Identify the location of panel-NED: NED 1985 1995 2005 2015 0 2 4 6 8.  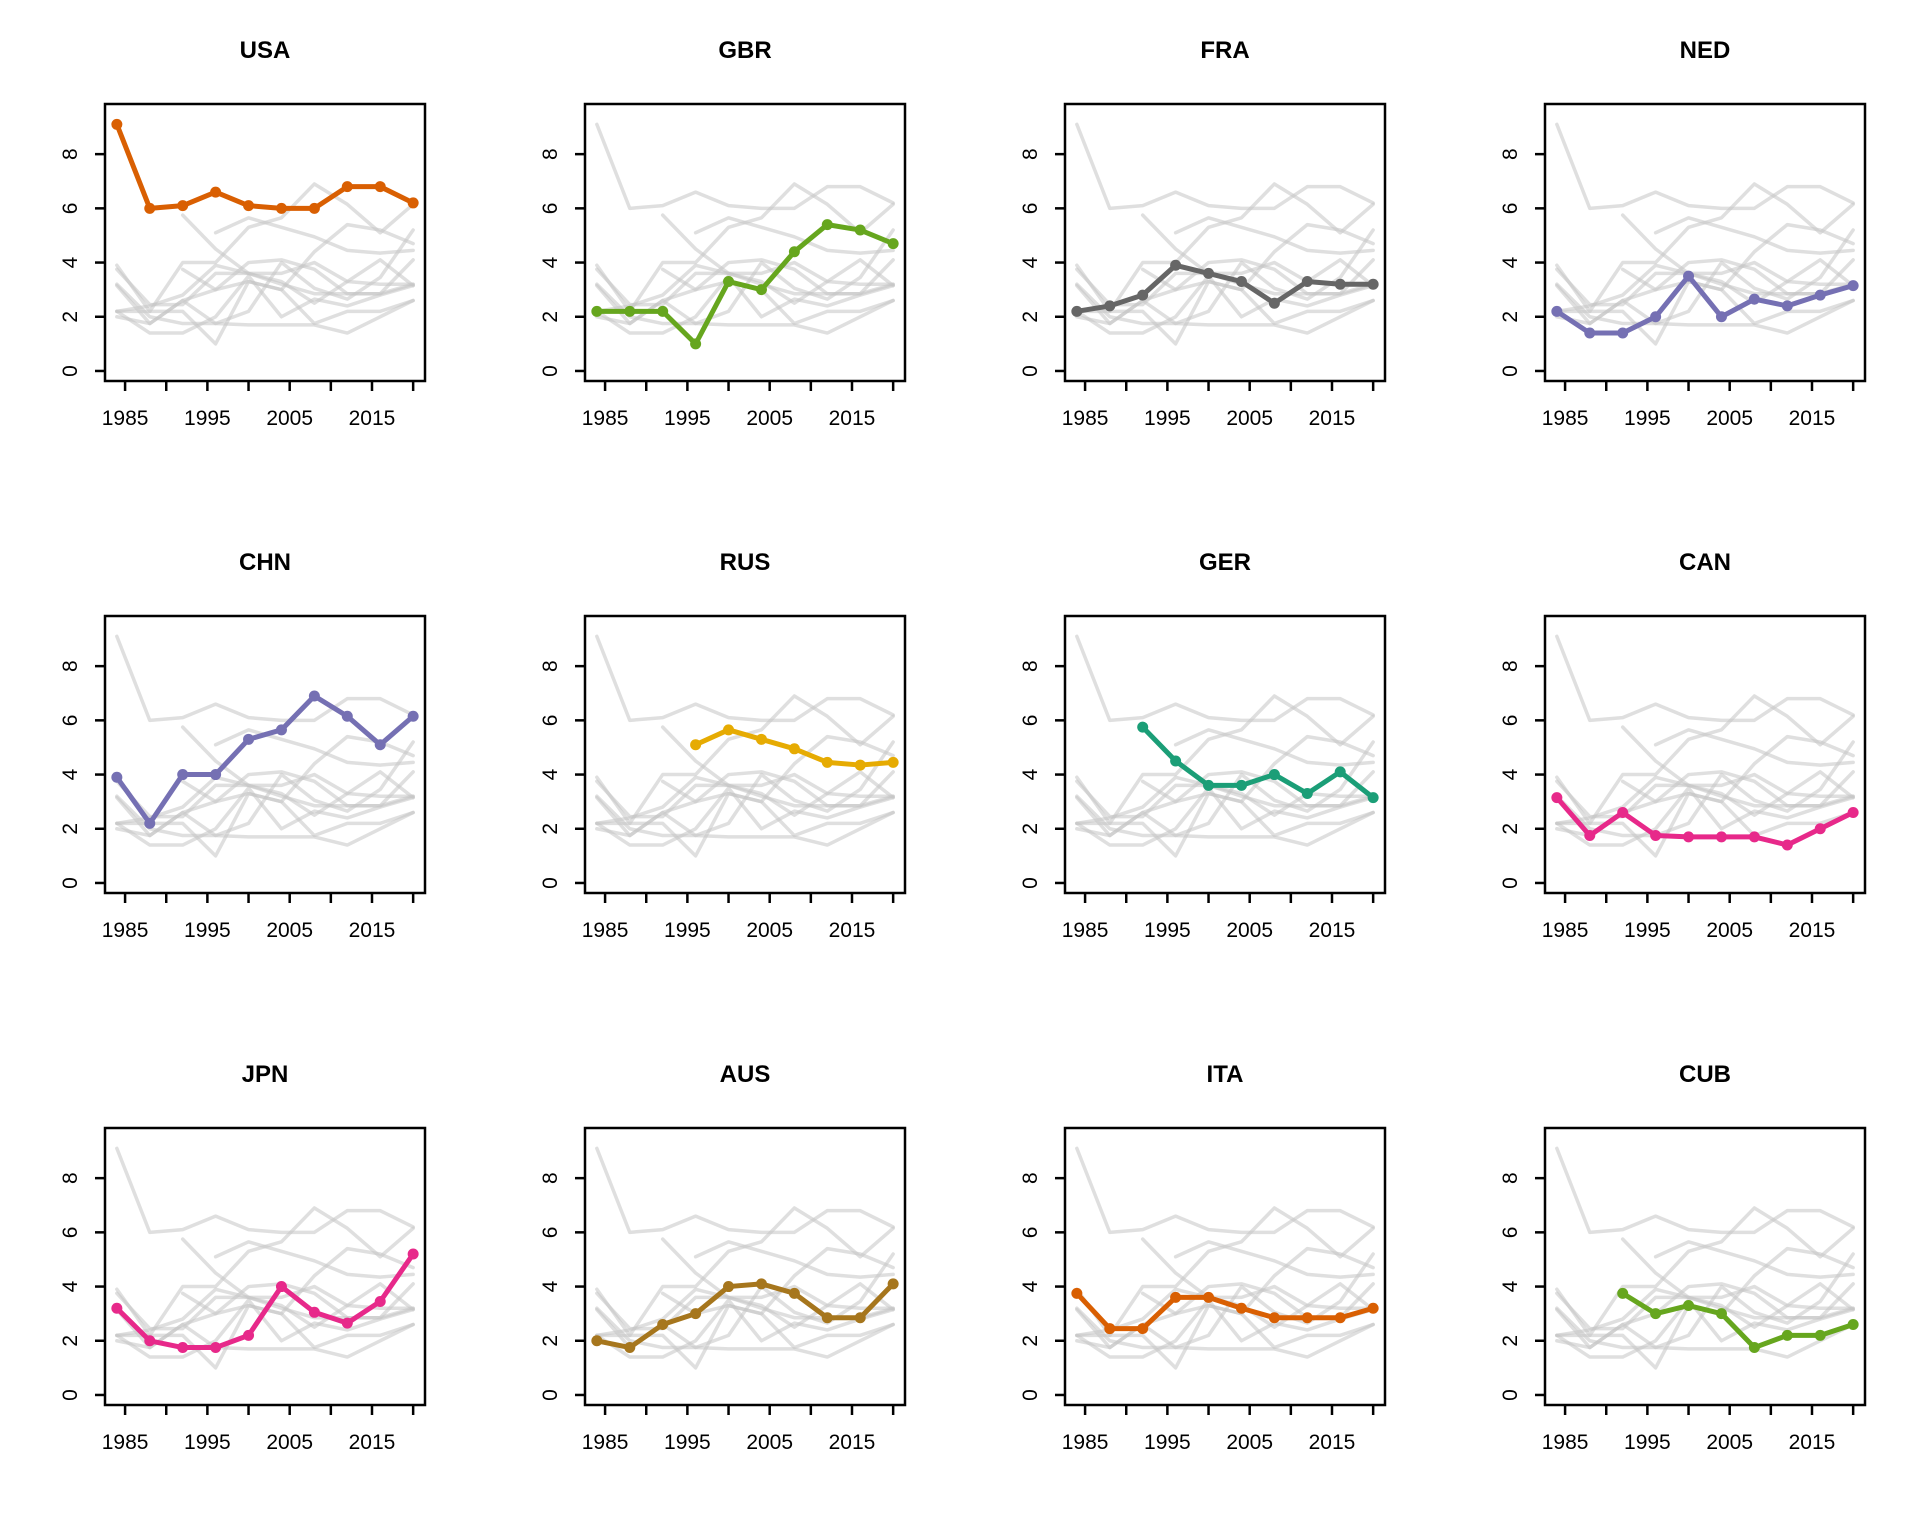
(1680, 256).